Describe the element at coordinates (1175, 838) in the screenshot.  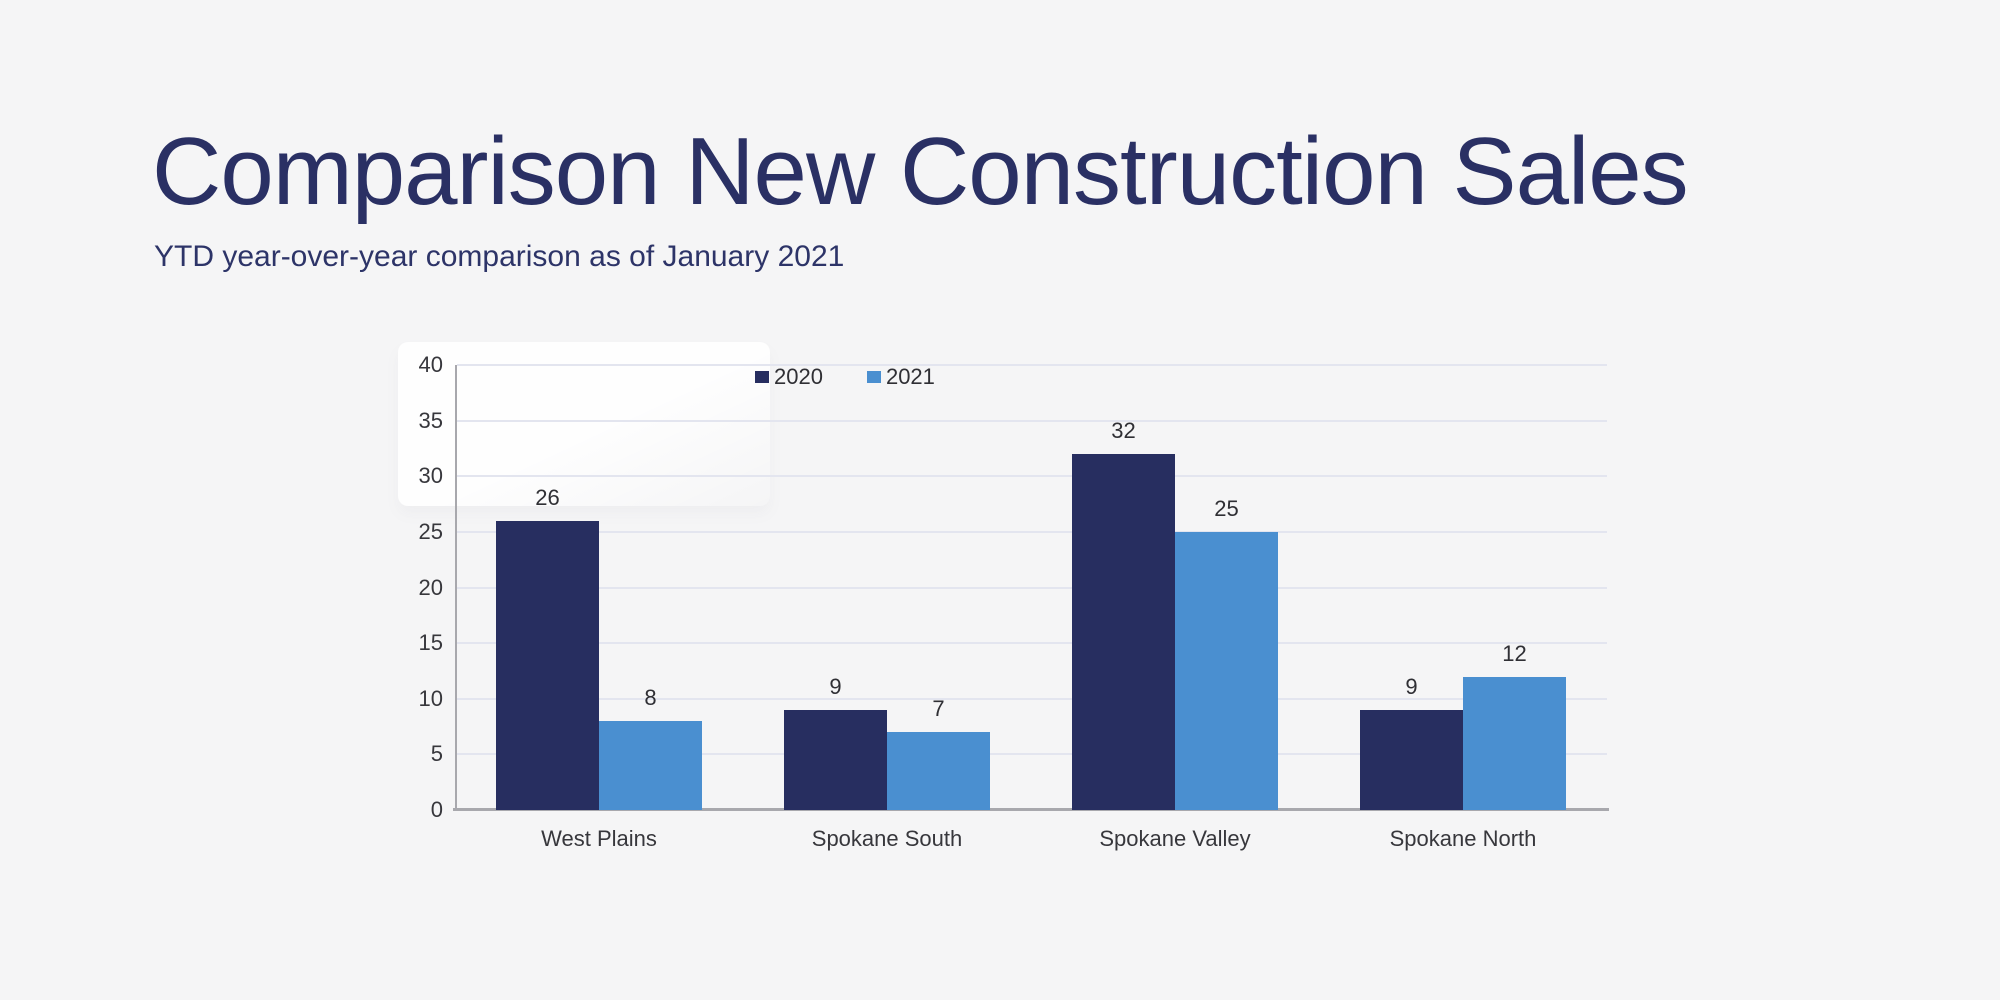
I see `x-category-label: Spokane Valley` at that location.